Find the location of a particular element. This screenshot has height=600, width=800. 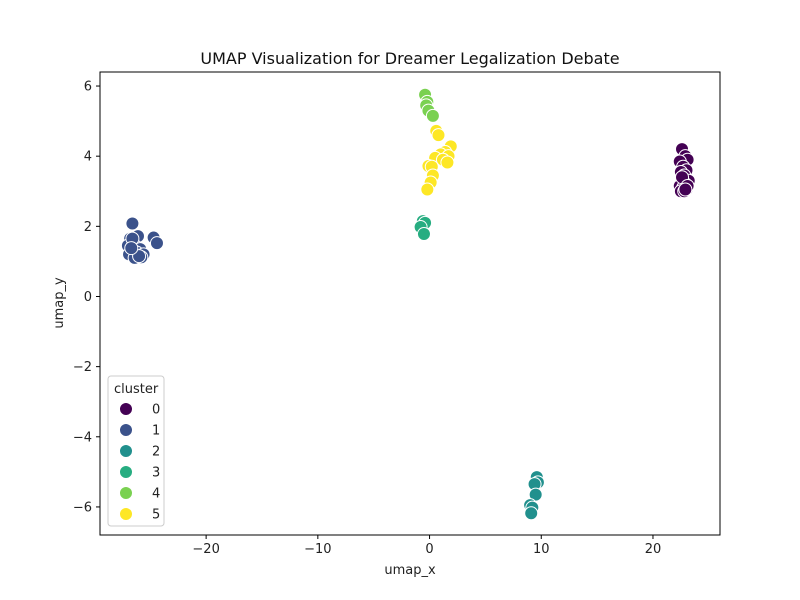

x-tick-label: 0 is located at coordinates (429, 549).